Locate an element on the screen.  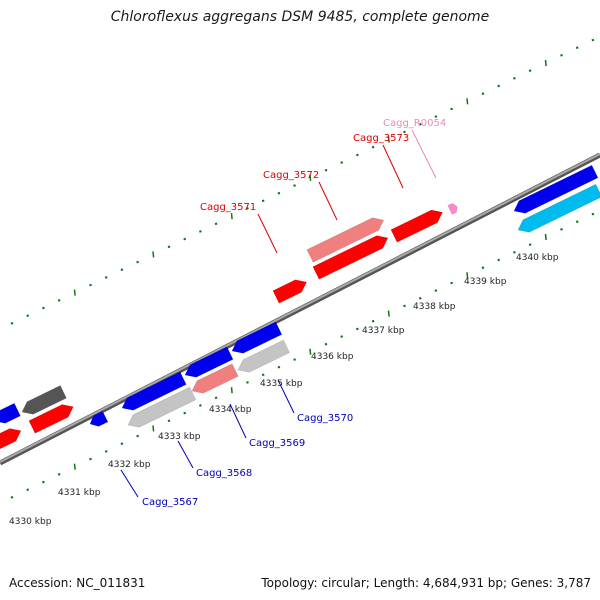
gene-label: Cagg_R0054 is located at coordinates (414, 123).